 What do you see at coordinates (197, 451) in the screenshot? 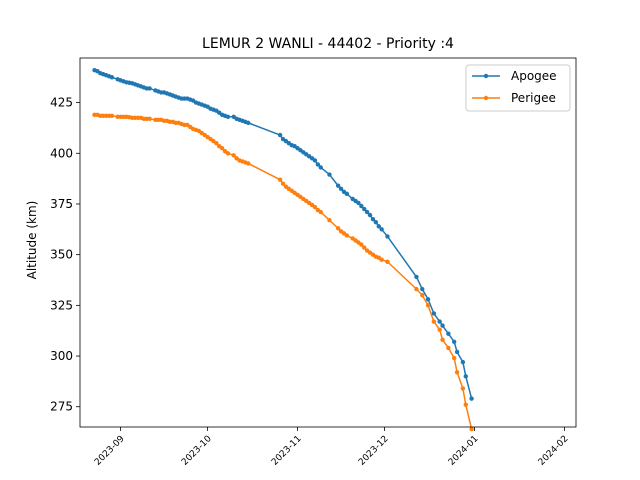
I see `x-tick-label: 2023-10` at bounding box center [197, 451].